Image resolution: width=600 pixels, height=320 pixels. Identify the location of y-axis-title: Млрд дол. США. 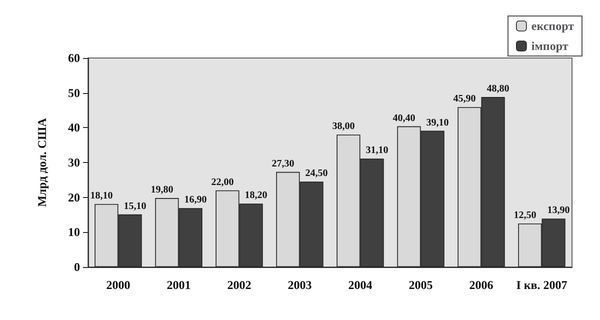
(42, 162).